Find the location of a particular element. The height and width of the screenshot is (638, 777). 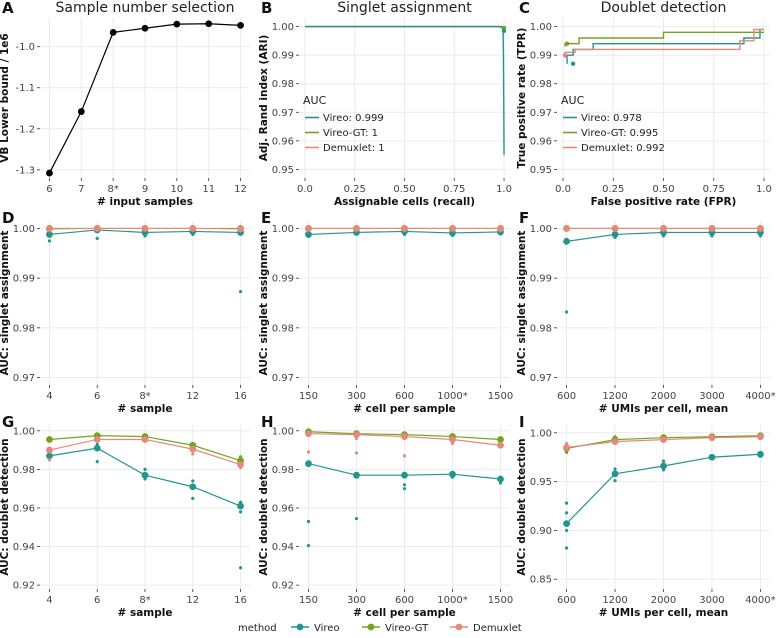

x-tick-label: 3000 is located at coordinates (711, 600).